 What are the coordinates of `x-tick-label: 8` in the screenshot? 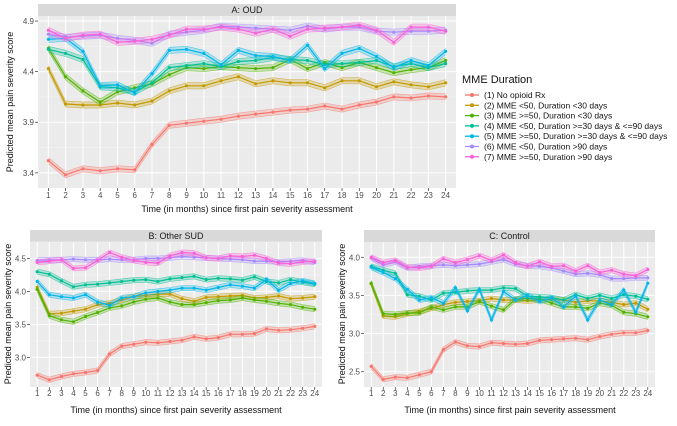 It's located at (121, 393).